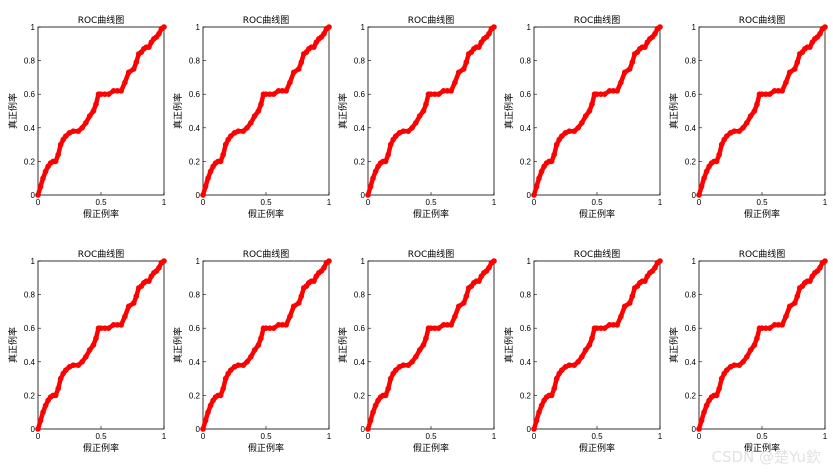 Image resolution: width=833 pixels, height=475 pixels. What do you see at coordinates (748, 351) in the screenshot?
I see `roc-panel-10: ROC曲线图 0 0.5 1 0 0.2 0.4 0.6 0.8 1 假正例率 真正例率` at bounding box center [748, 351].